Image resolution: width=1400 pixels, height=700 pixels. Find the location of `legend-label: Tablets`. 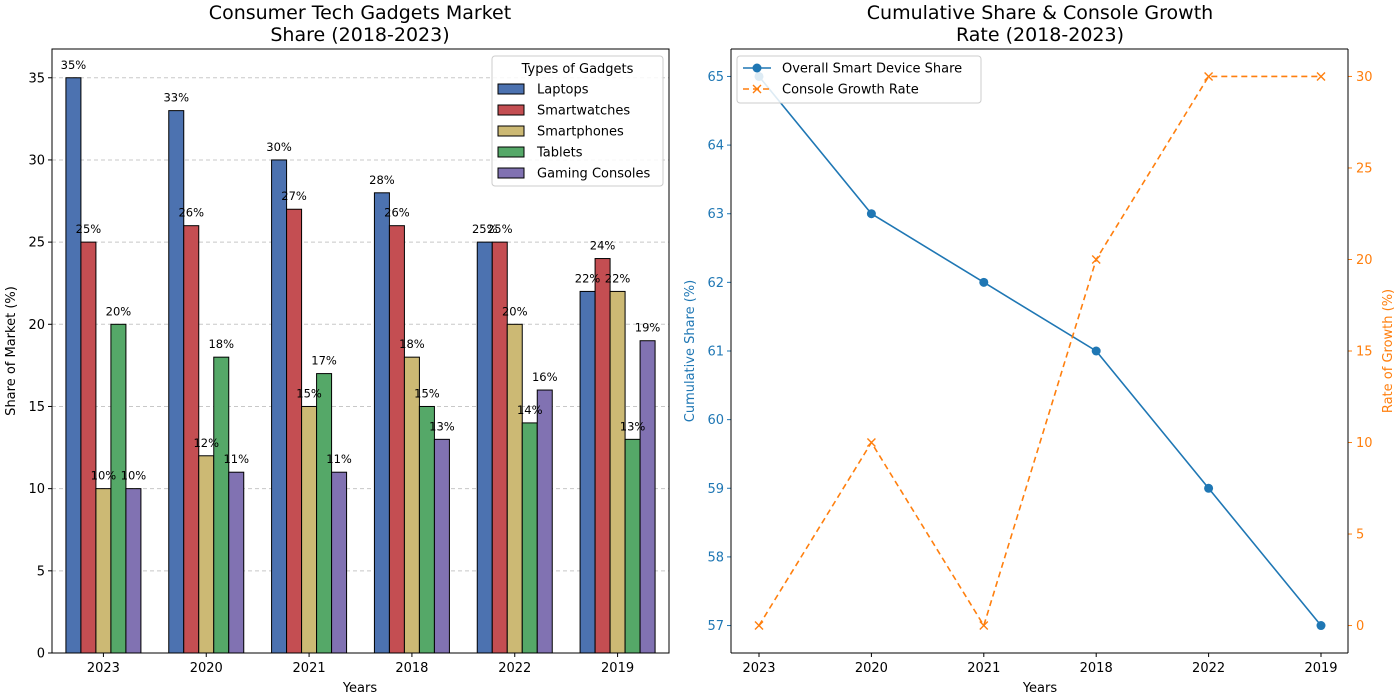

legend-label: Tablets is located at coordinates (559, 153).